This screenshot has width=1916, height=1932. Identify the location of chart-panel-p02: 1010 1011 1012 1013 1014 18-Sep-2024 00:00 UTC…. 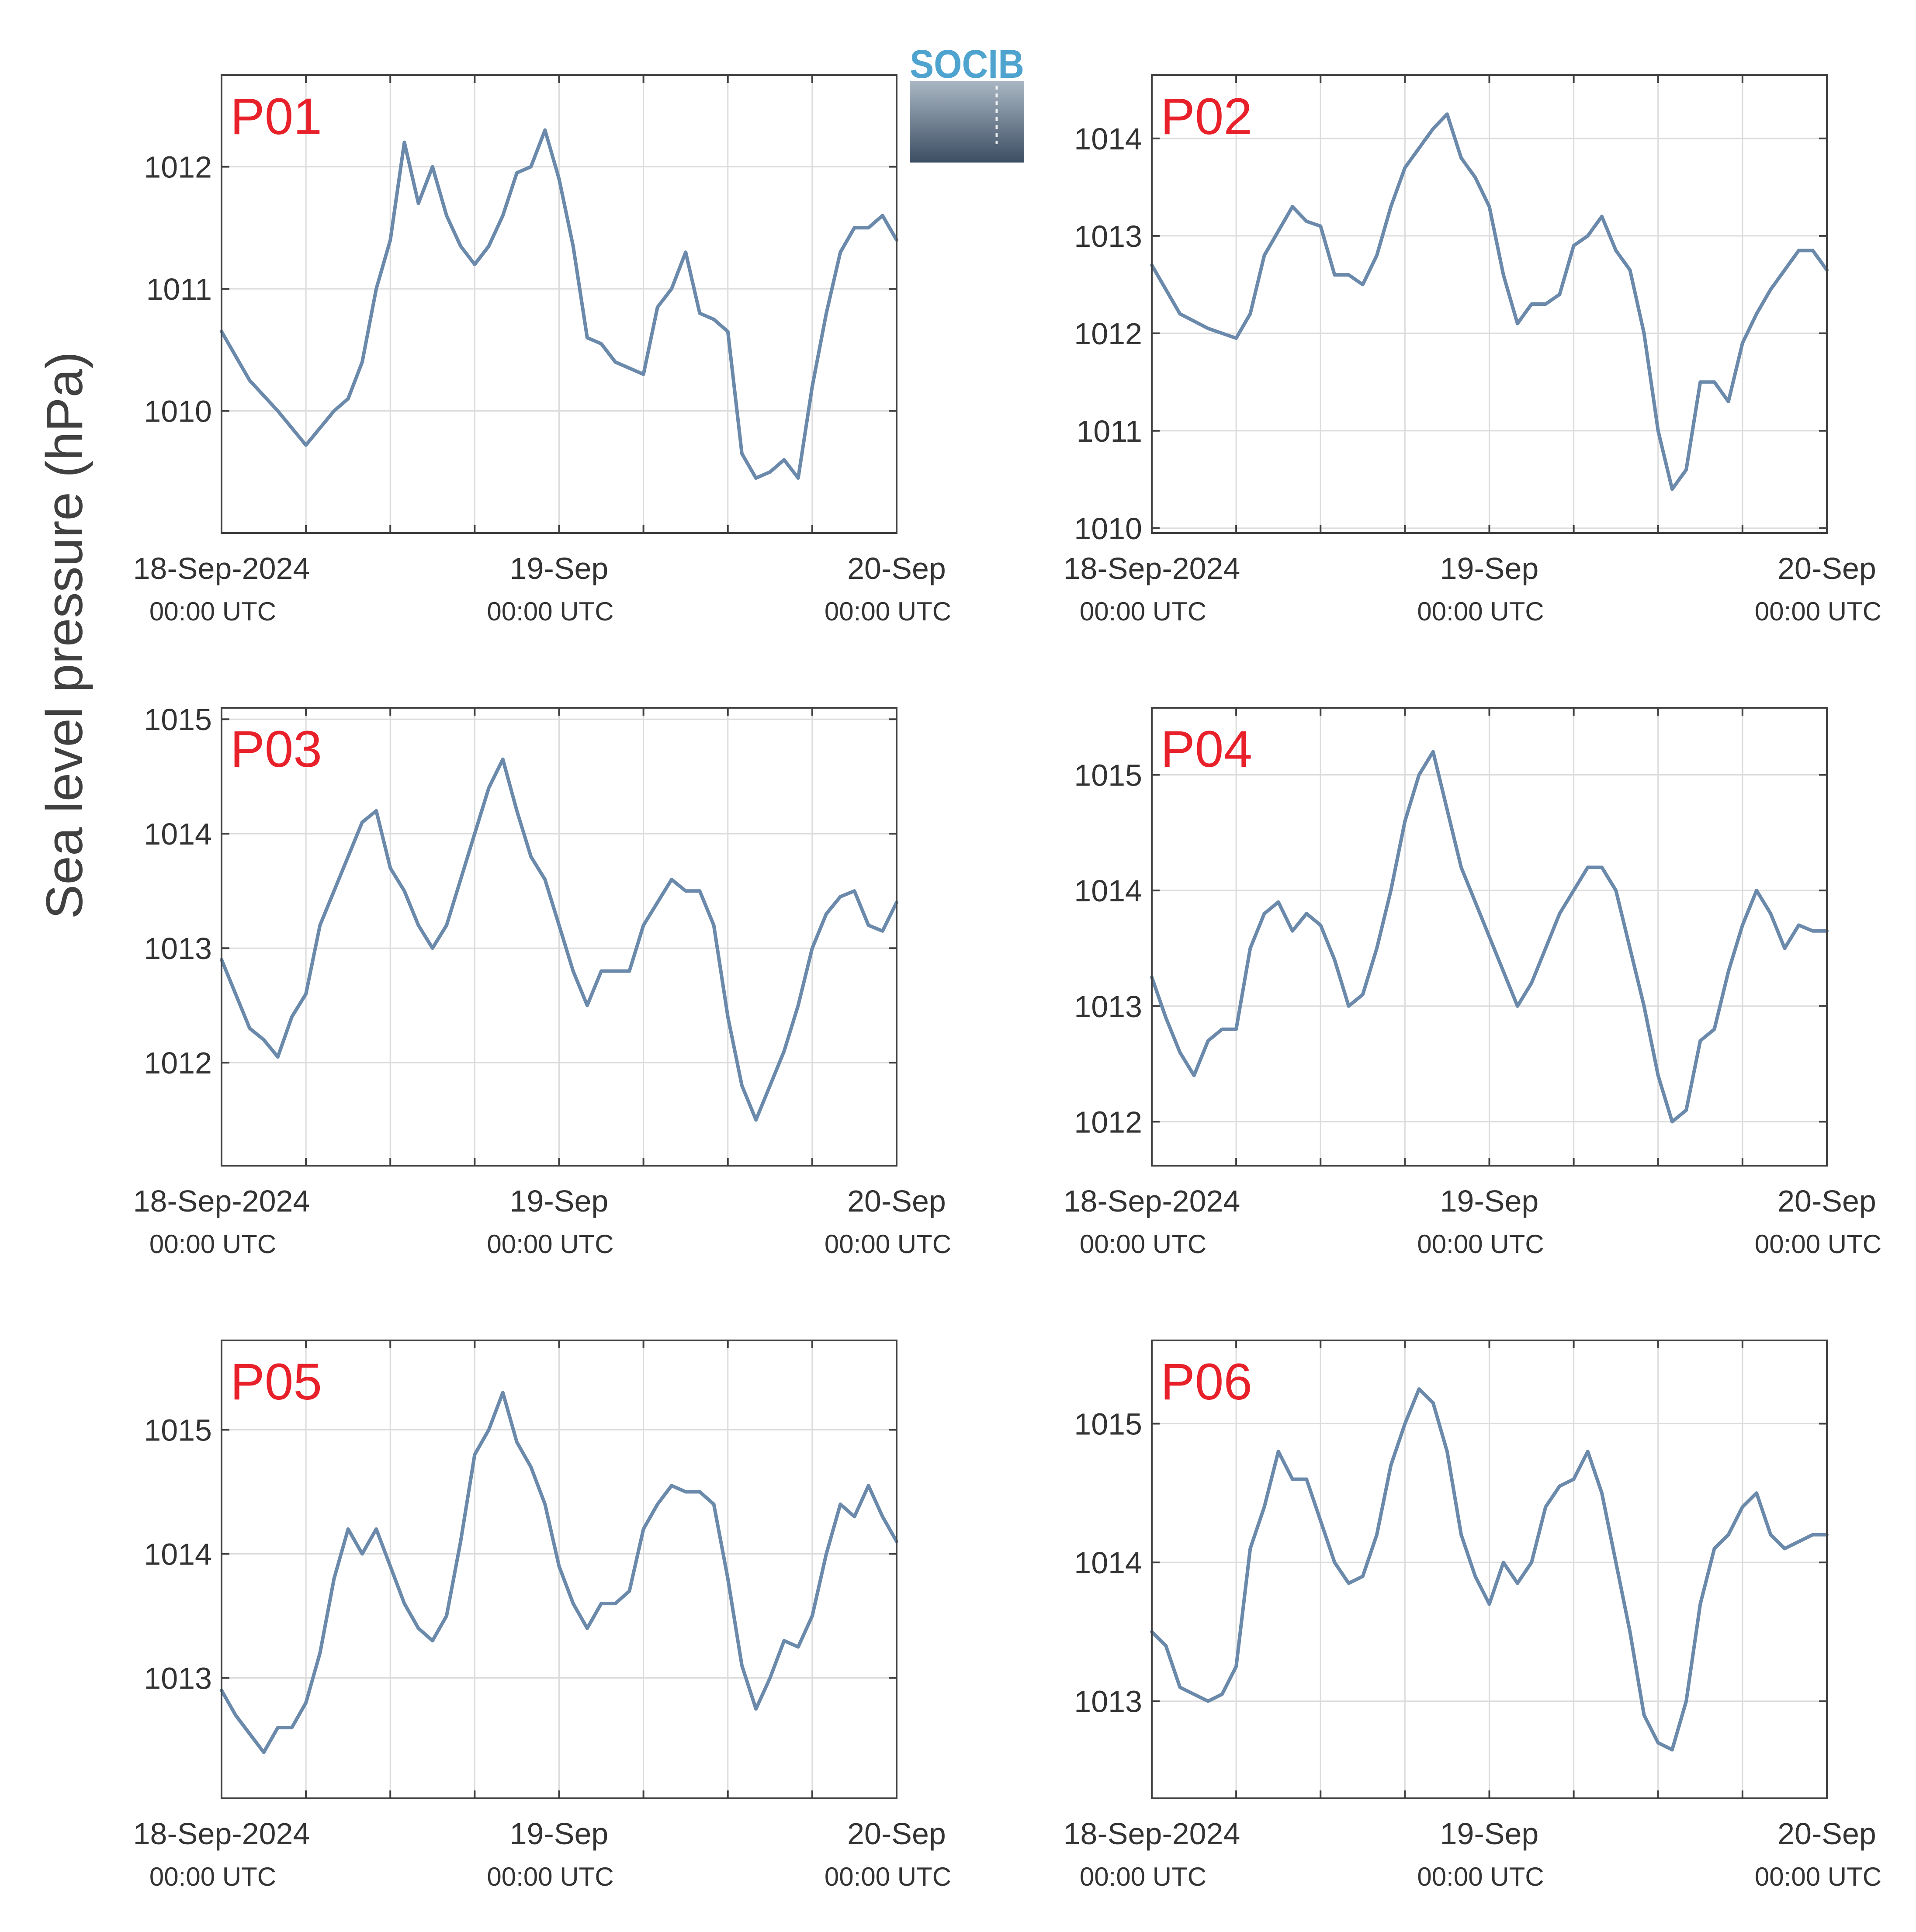
(1472, 350).